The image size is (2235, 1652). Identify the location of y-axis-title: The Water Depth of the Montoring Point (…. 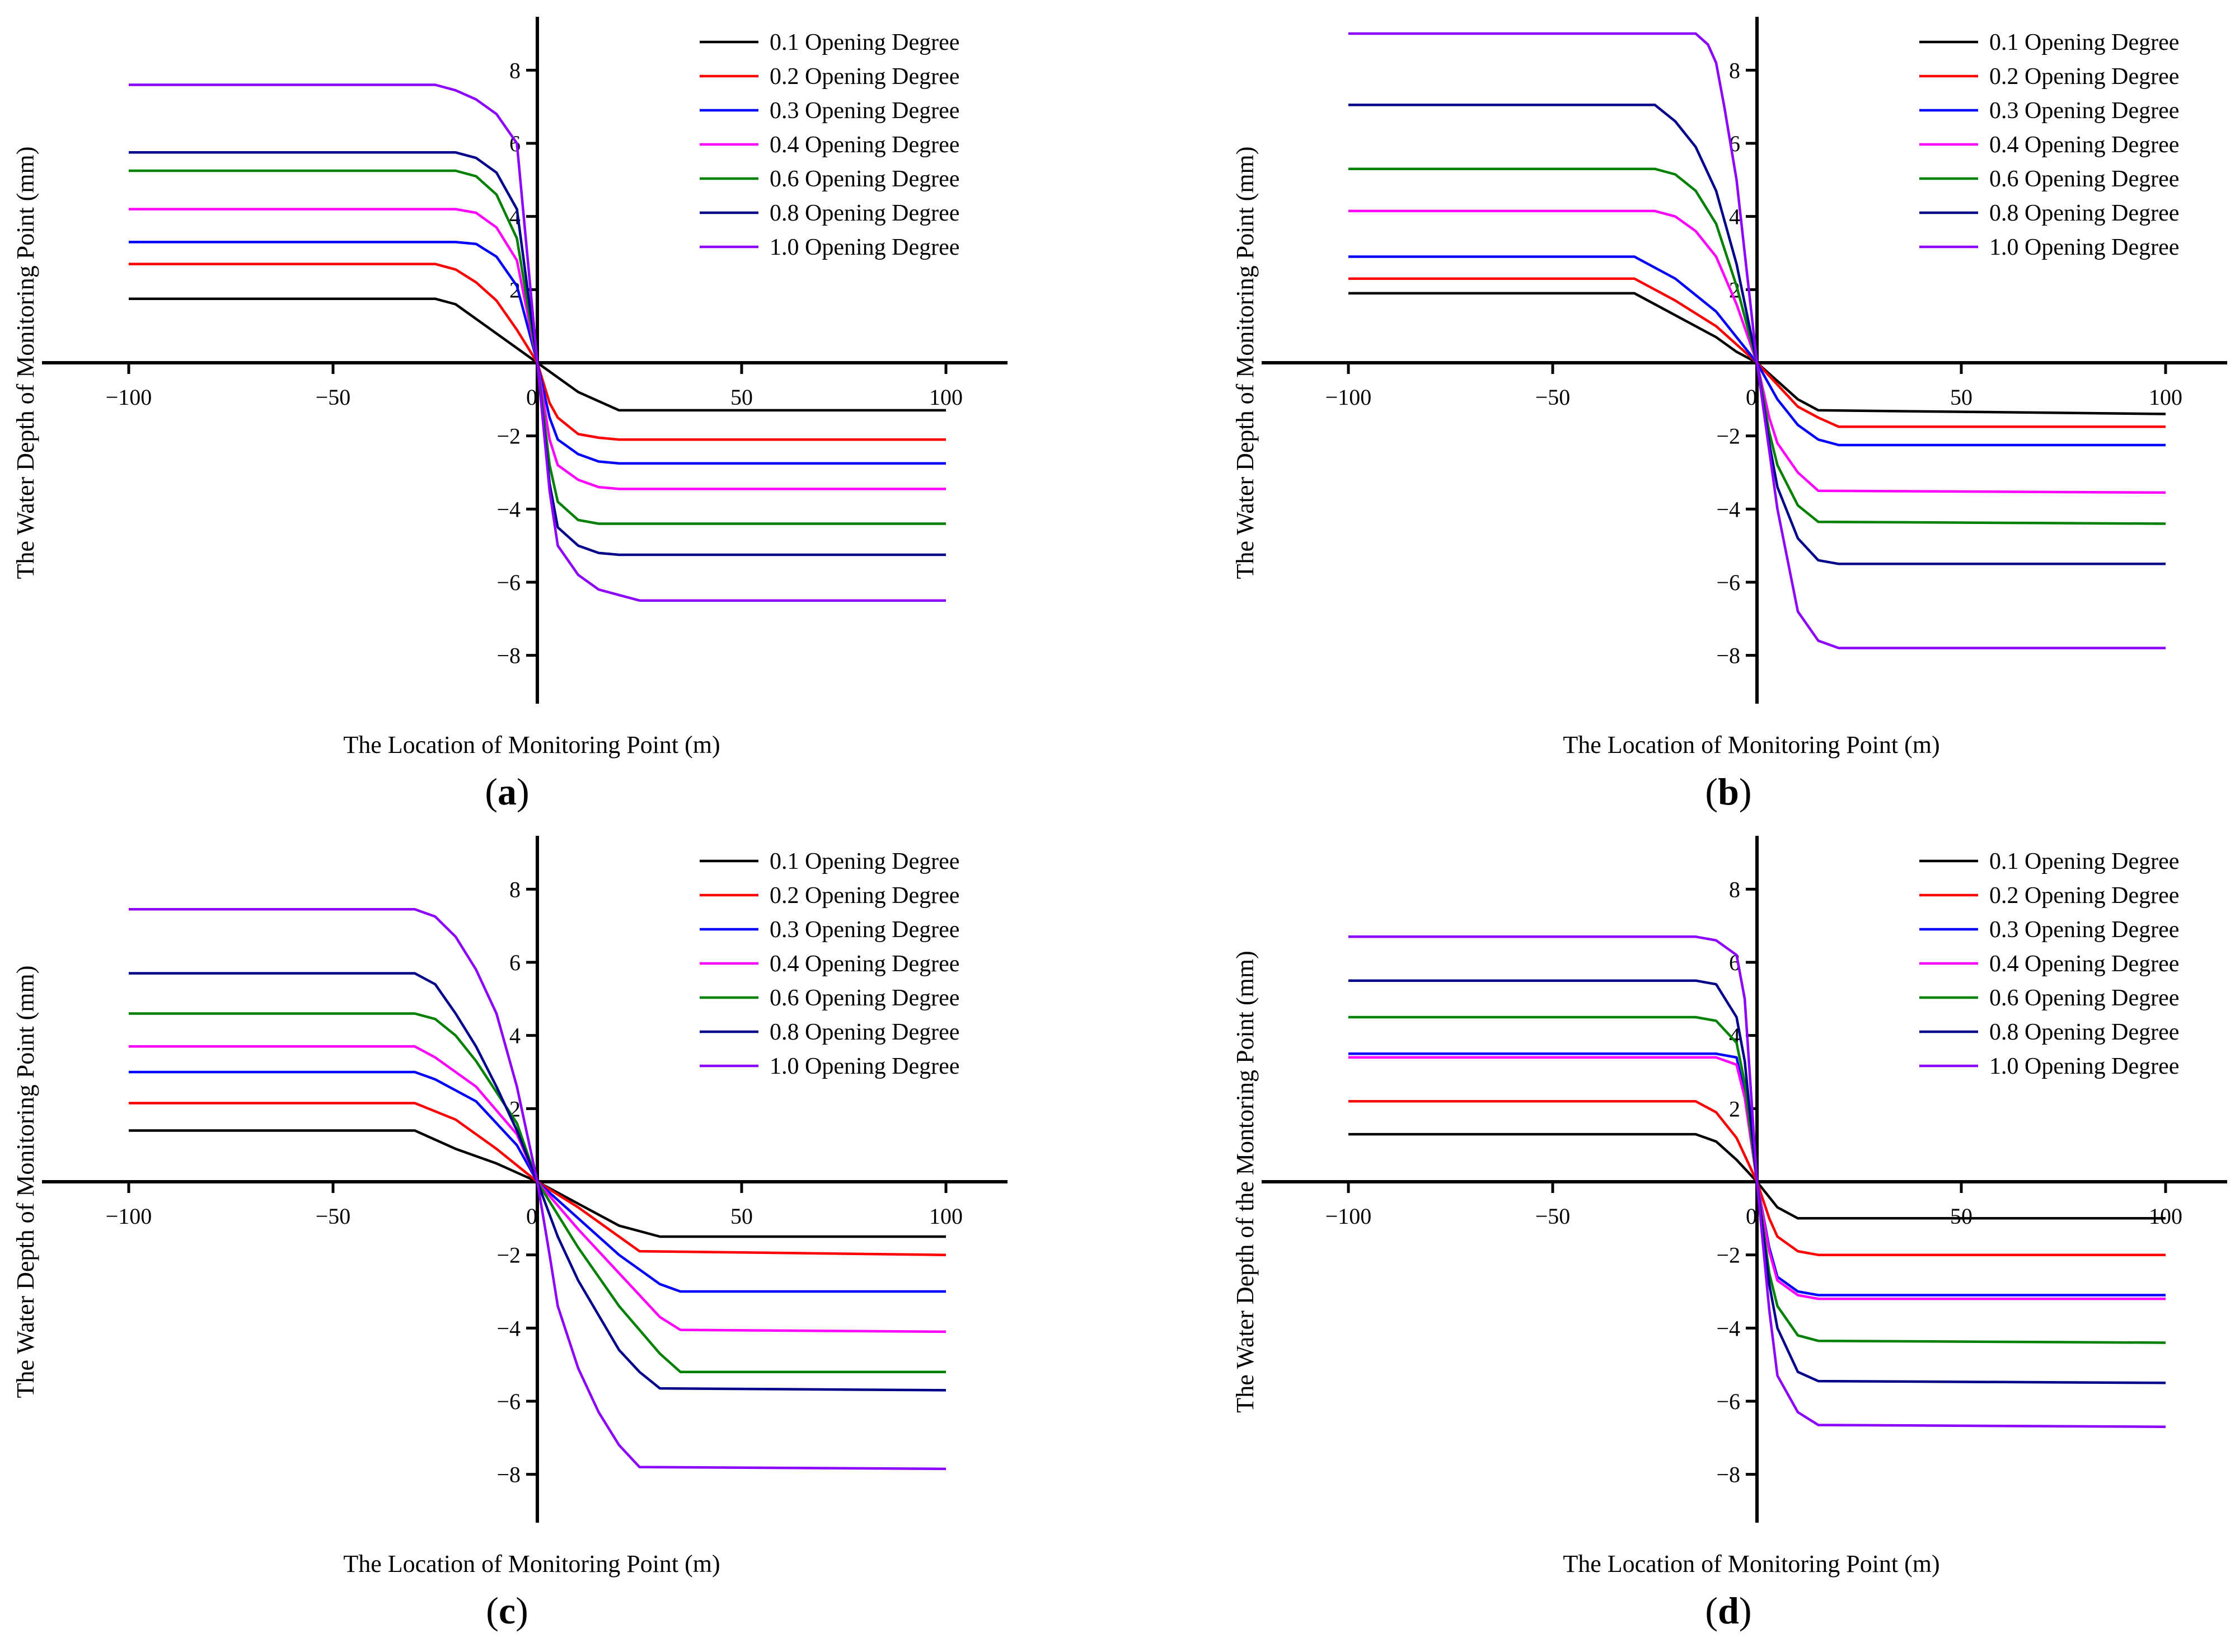
(1245, 1181).